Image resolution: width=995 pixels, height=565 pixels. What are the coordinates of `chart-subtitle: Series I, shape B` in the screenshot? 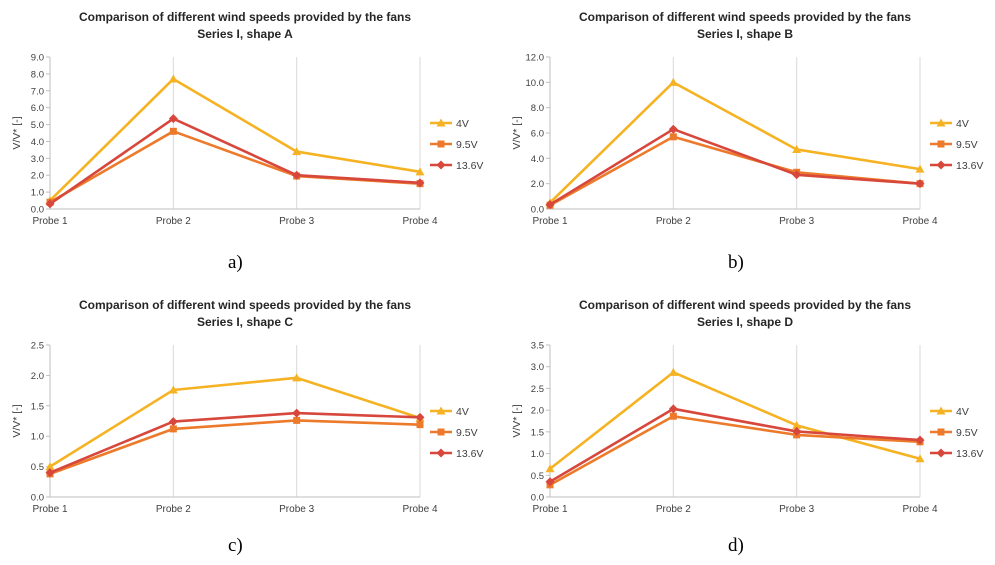 It's located at (745, 34).